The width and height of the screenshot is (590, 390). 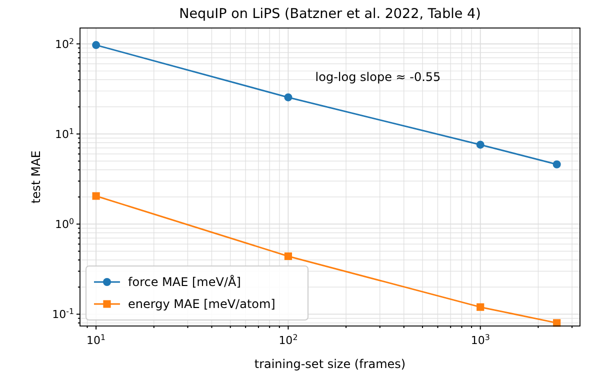 I want to click on legend-label: force MAE [meV/Å], so click(x=184, y=281).